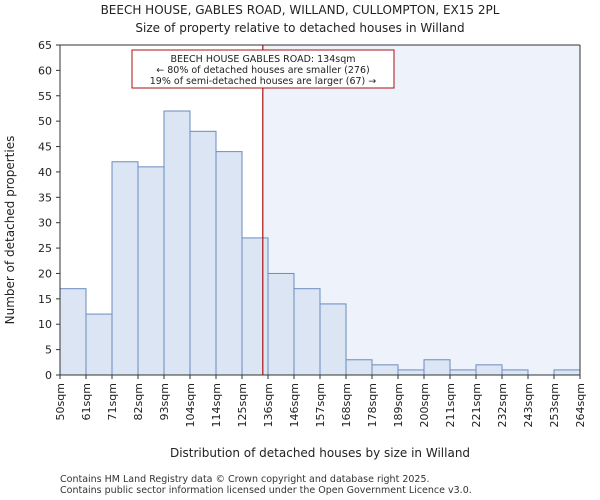  I want to click on x-tick-label: 211sqm, so click(450, 405).